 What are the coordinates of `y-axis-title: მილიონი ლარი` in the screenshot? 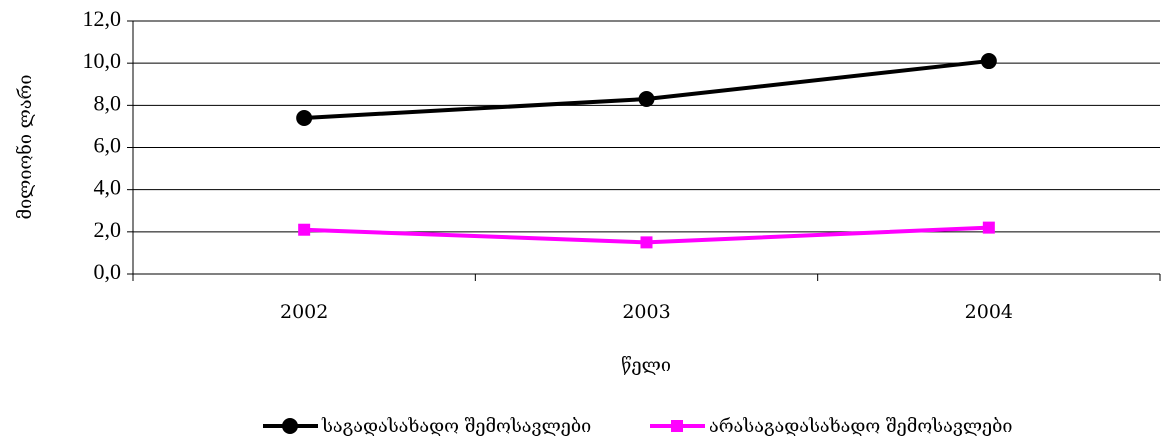 It's located at (25, 147).